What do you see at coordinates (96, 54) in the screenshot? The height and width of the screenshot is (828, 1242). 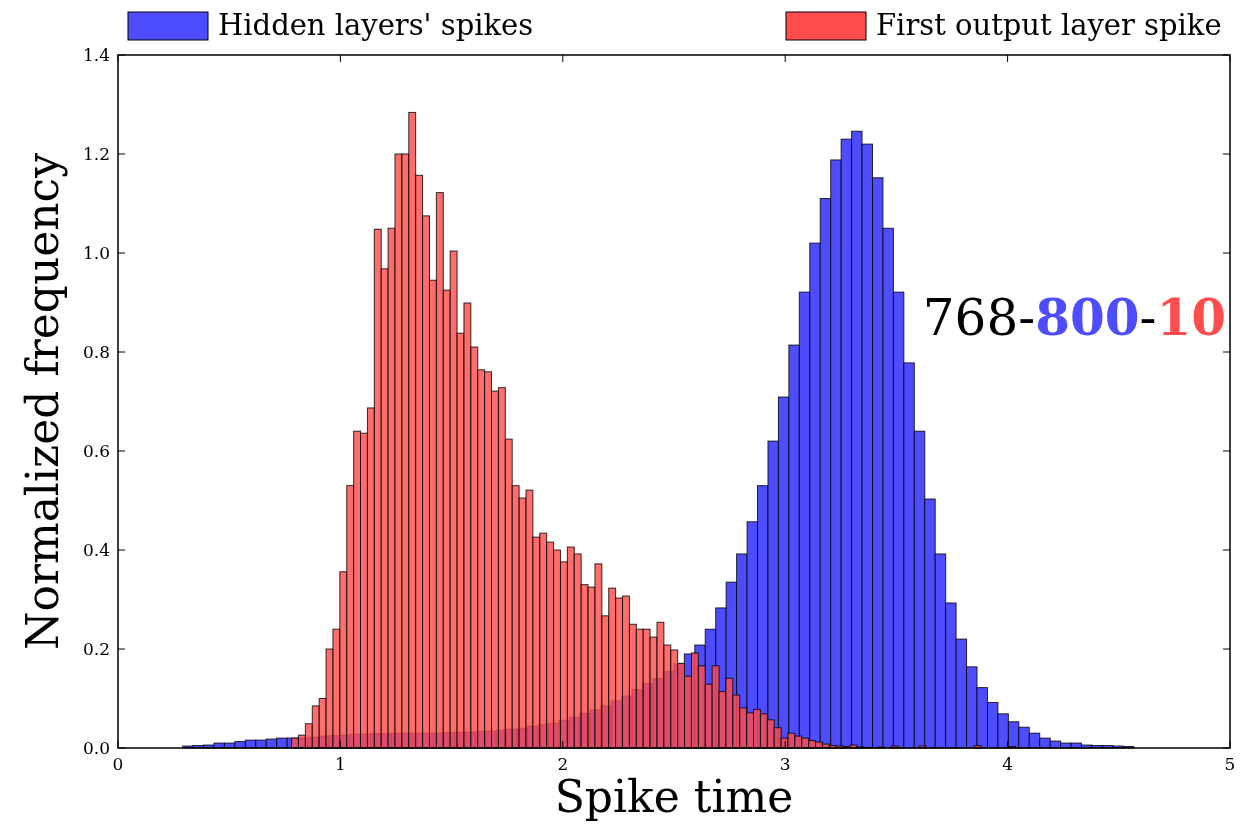 I see `y-tick-label: 1.4` at bounding box center [96, 54].